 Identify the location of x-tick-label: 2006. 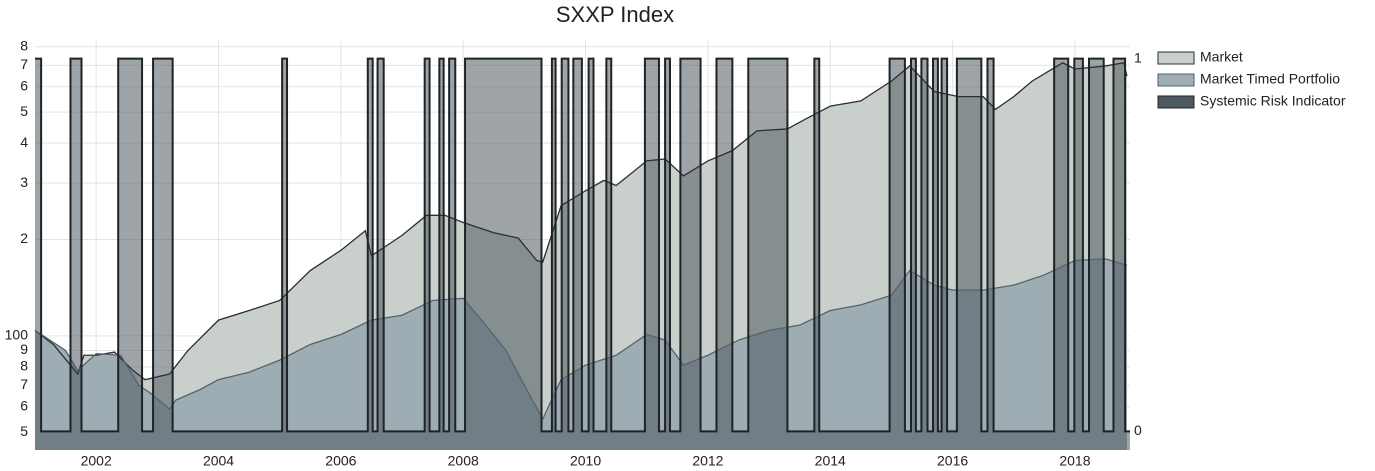
(340, 461).